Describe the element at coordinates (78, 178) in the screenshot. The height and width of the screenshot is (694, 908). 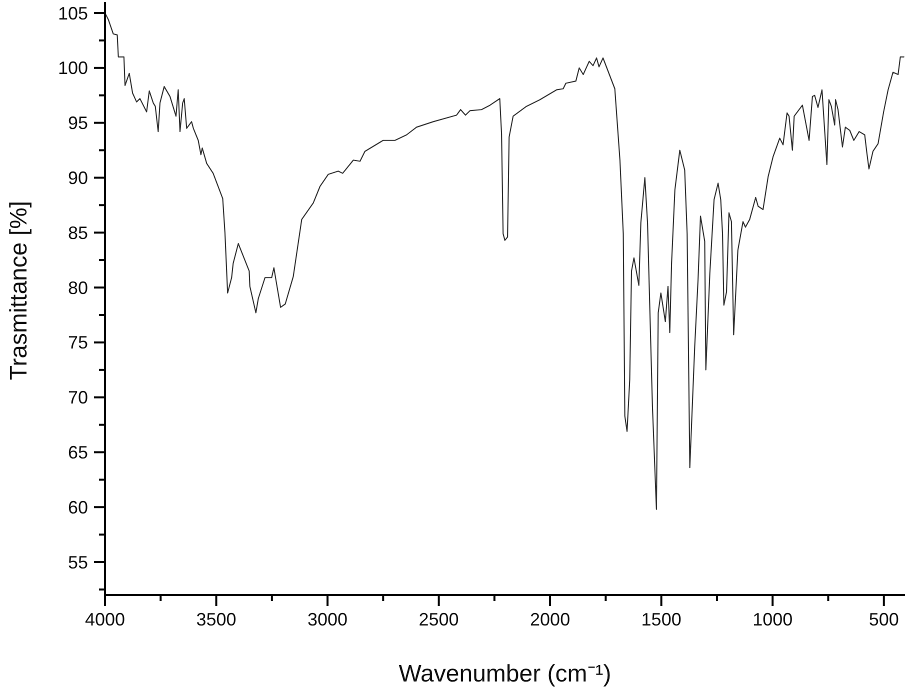
I see `y-tick-label: 90` at that location.